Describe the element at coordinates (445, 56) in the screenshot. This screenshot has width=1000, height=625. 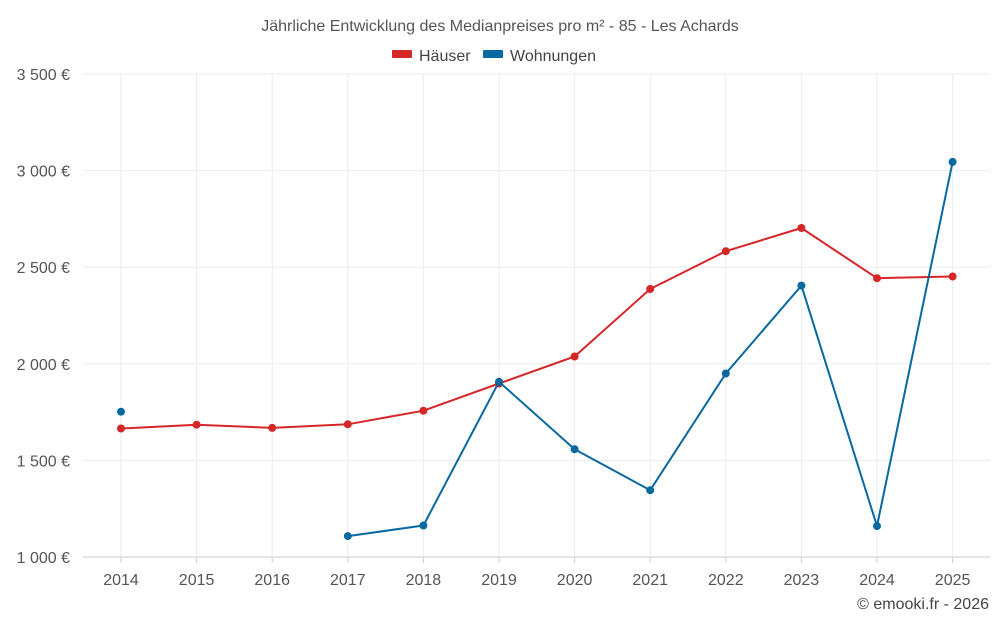
I see `legend-label-haeuser: Häuser` at that location.